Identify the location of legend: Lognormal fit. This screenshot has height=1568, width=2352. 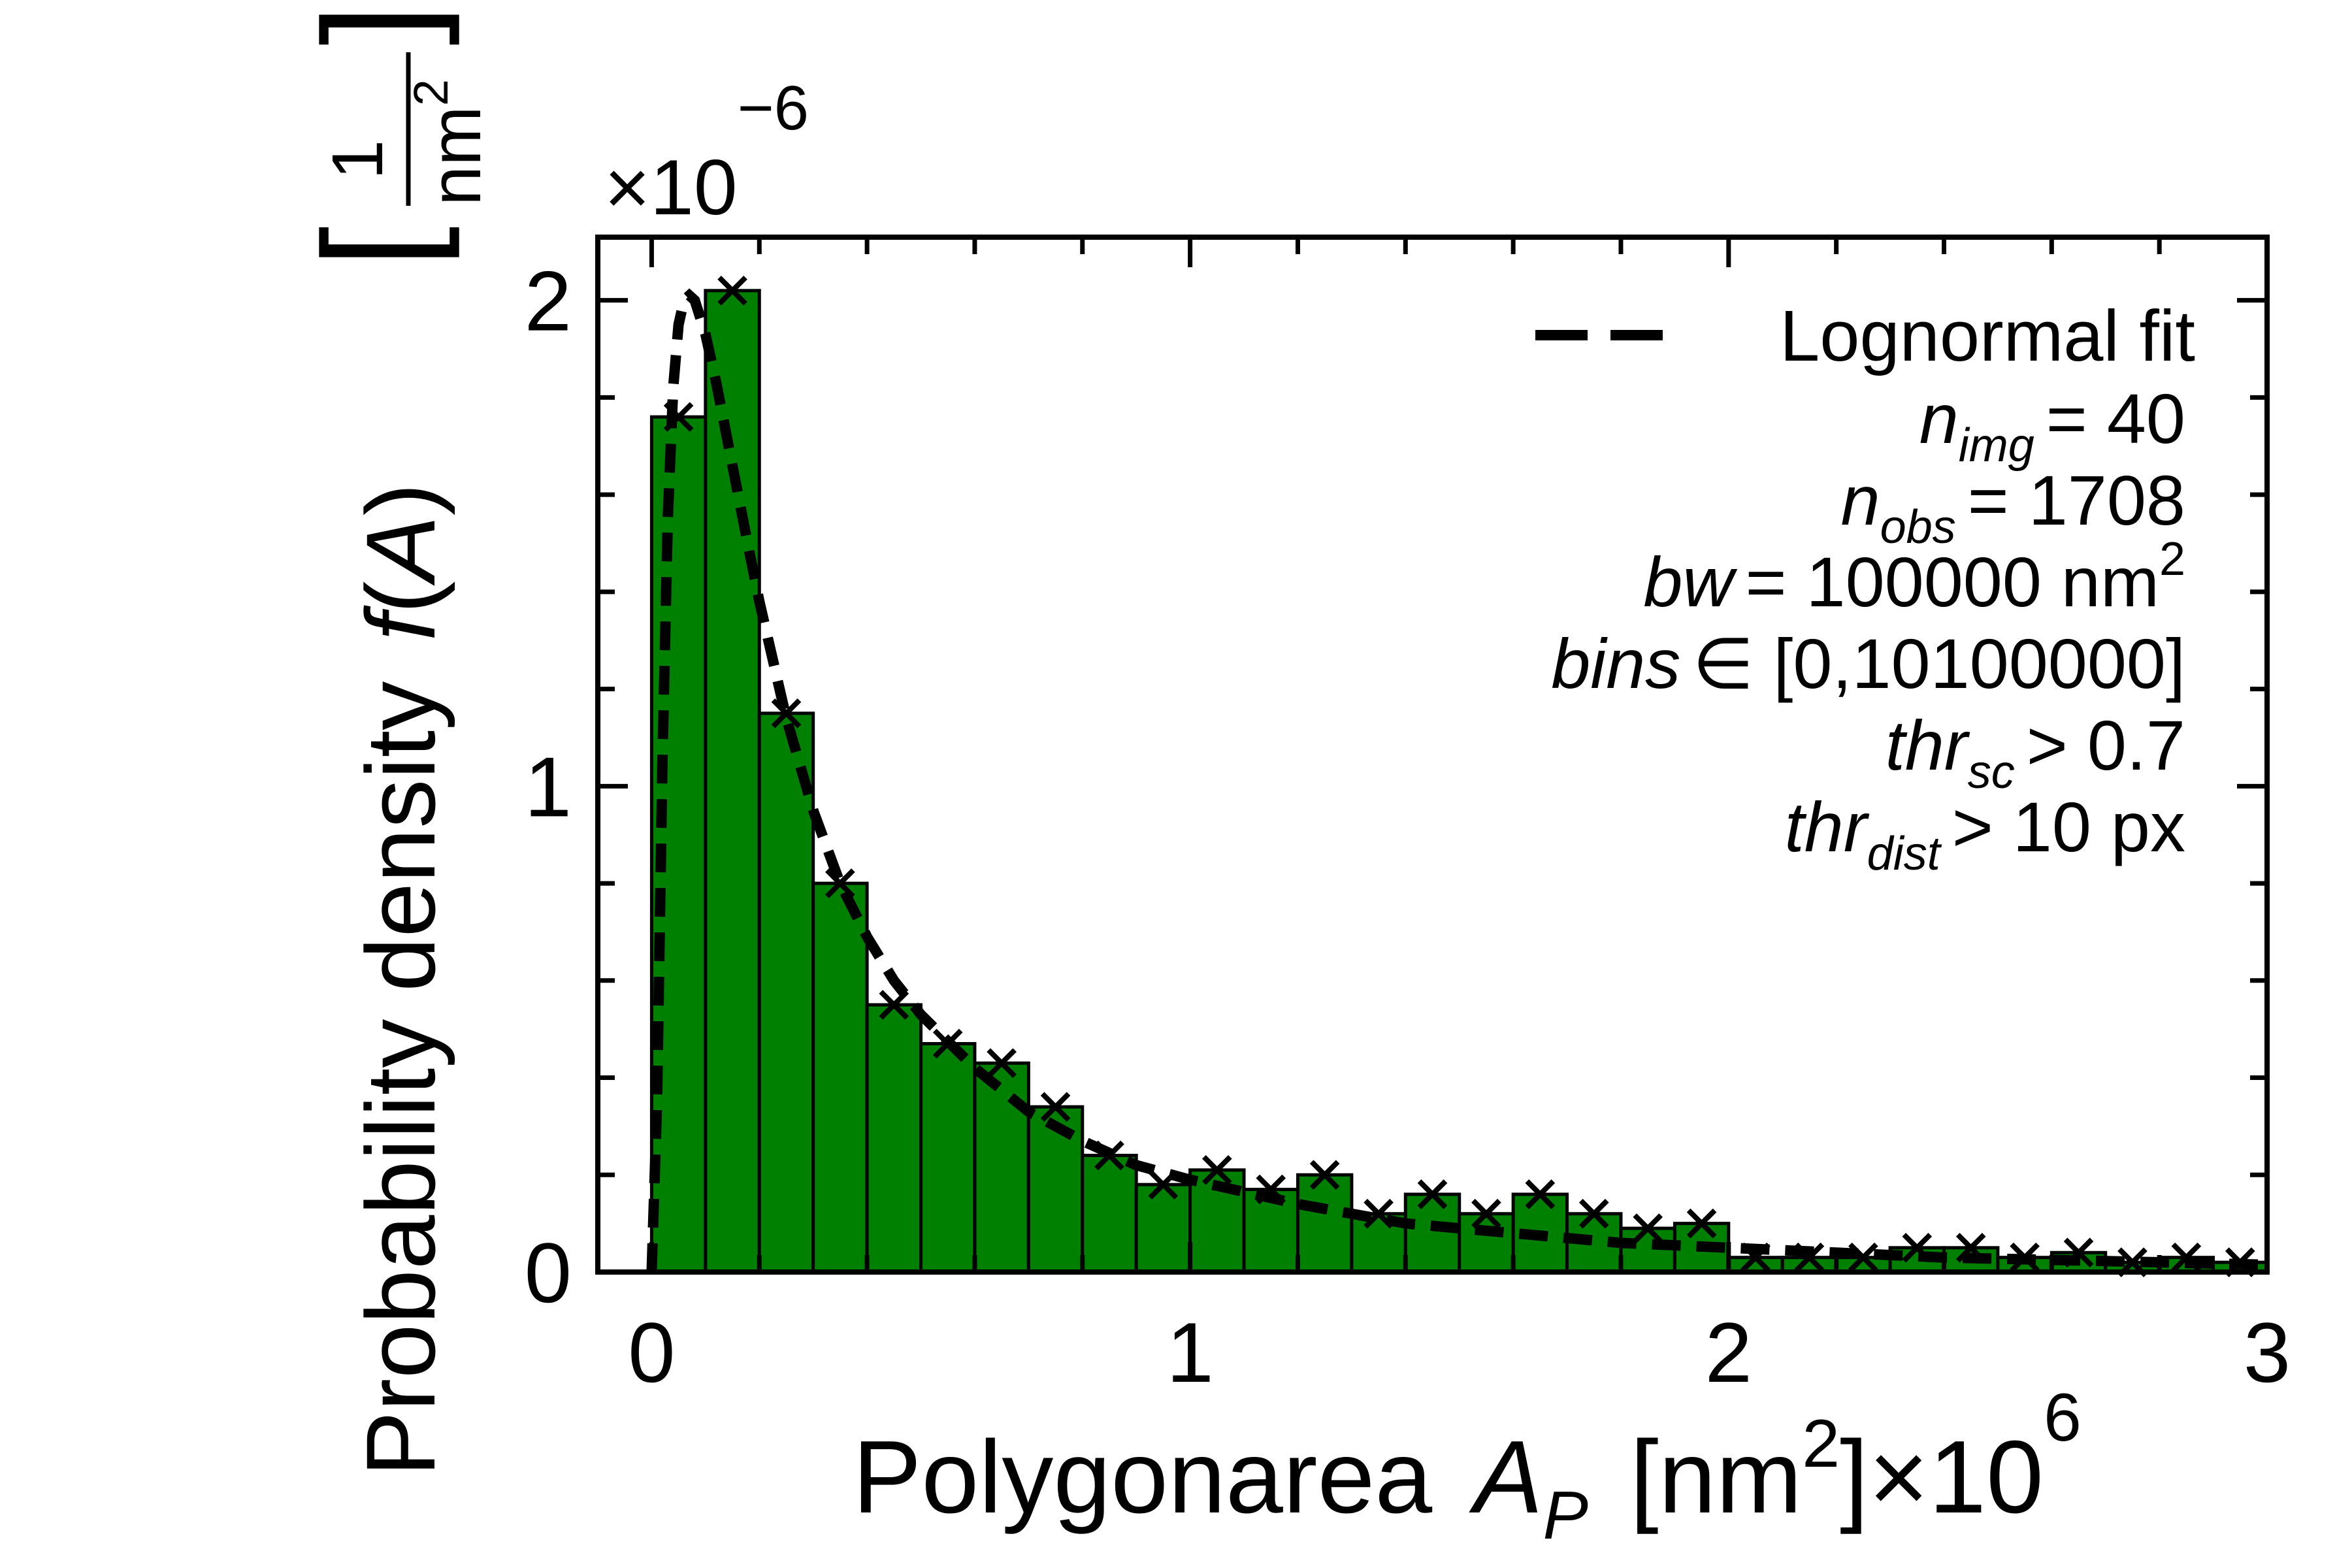
(1865, 336).